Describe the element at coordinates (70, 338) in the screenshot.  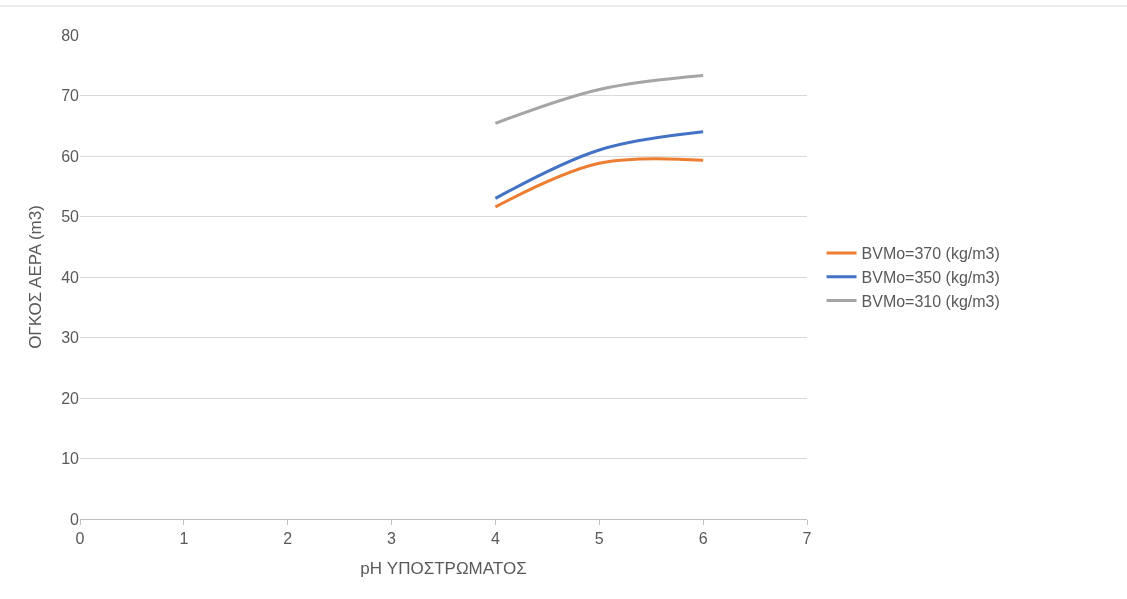
I see `y-tick-label: 30` at that location.